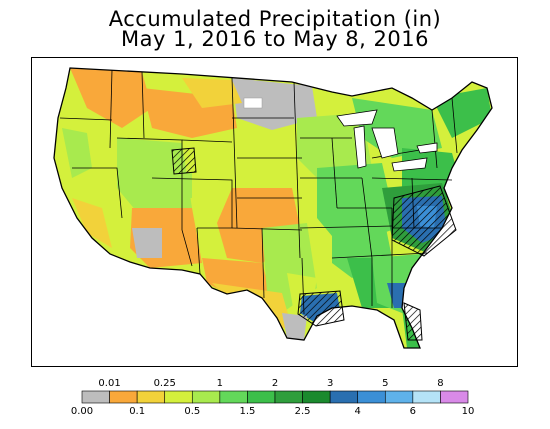 This screenshot has height=429, width=550. What do you see at coordinates (275, 39) in the screenshot?
I see `map-title-line2: May 1, 2016 to May 8, 2016` at bounding box center [275, 39].